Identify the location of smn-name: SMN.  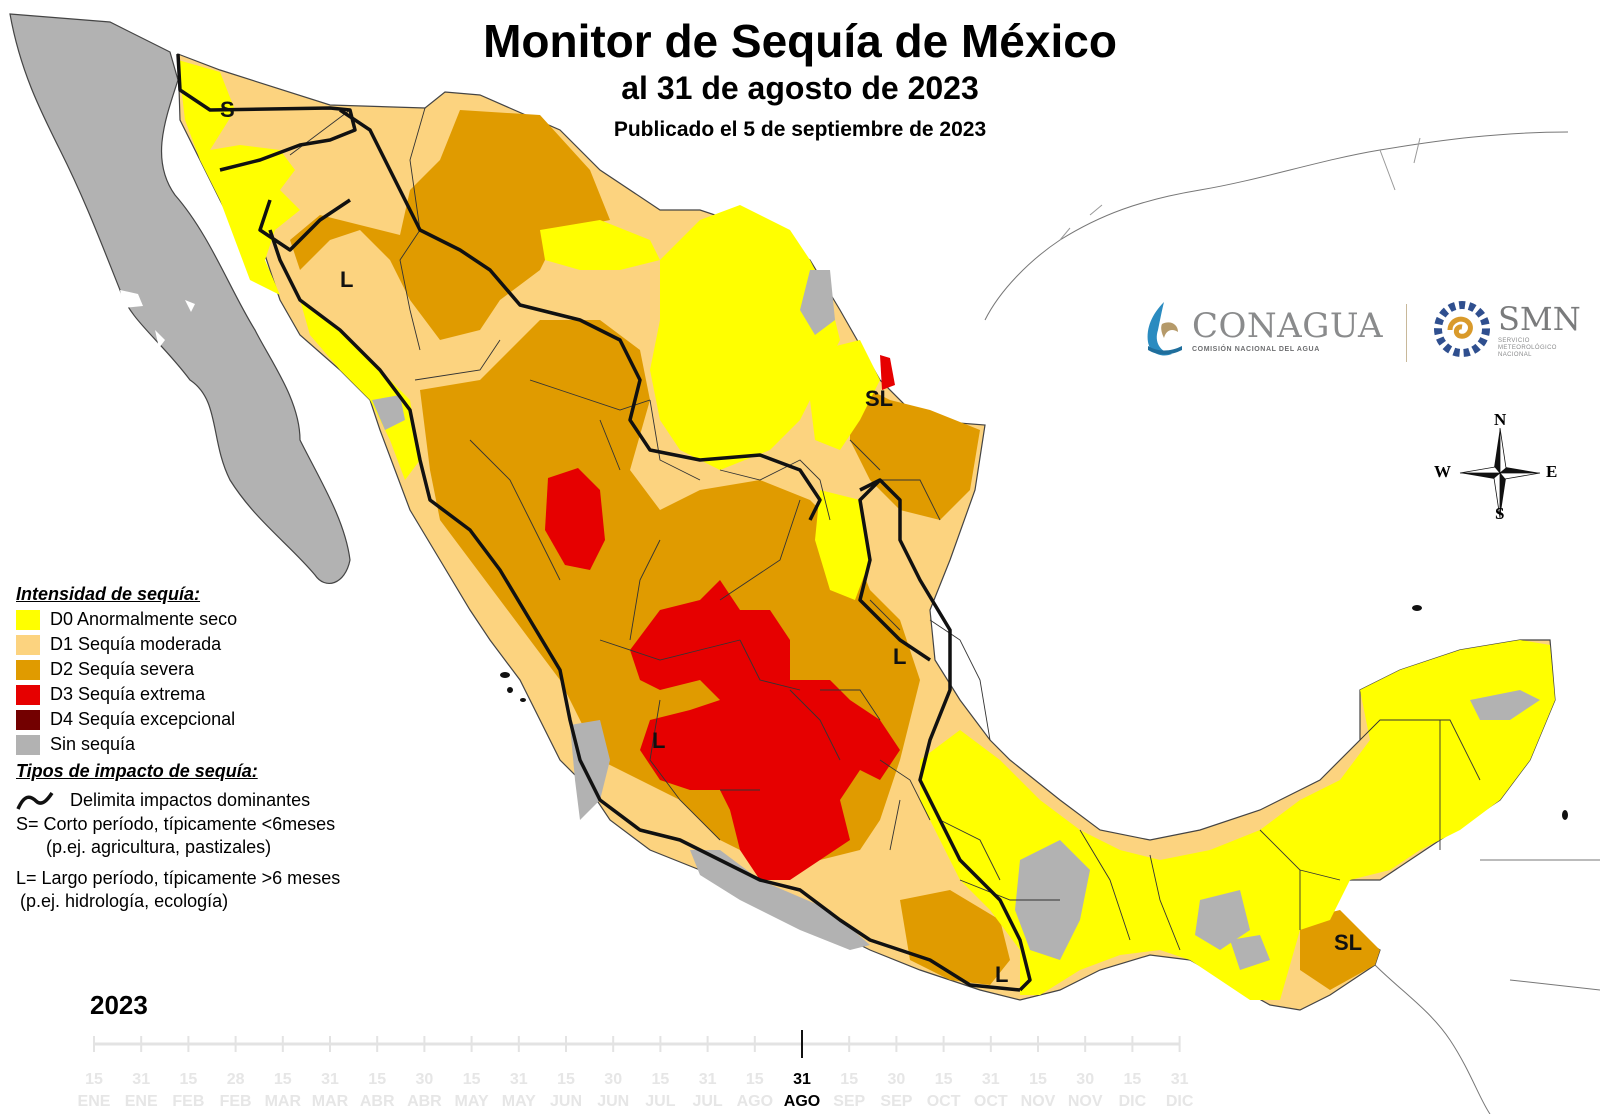
(1539, 318).